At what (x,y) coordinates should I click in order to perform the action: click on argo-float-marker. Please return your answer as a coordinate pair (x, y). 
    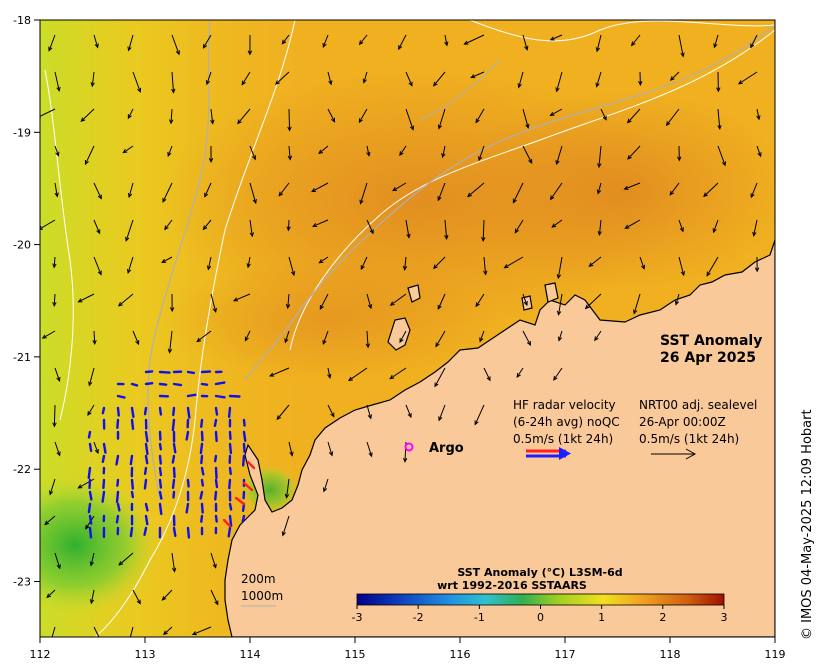
    Looking at the image, I should click on (409, 447).